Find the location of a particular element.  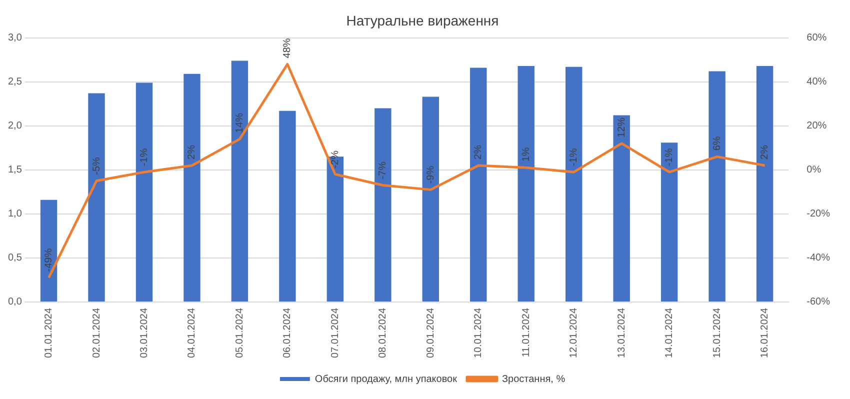

x-tick-label: 10.01.2024 is located at coordinates (478, 333).